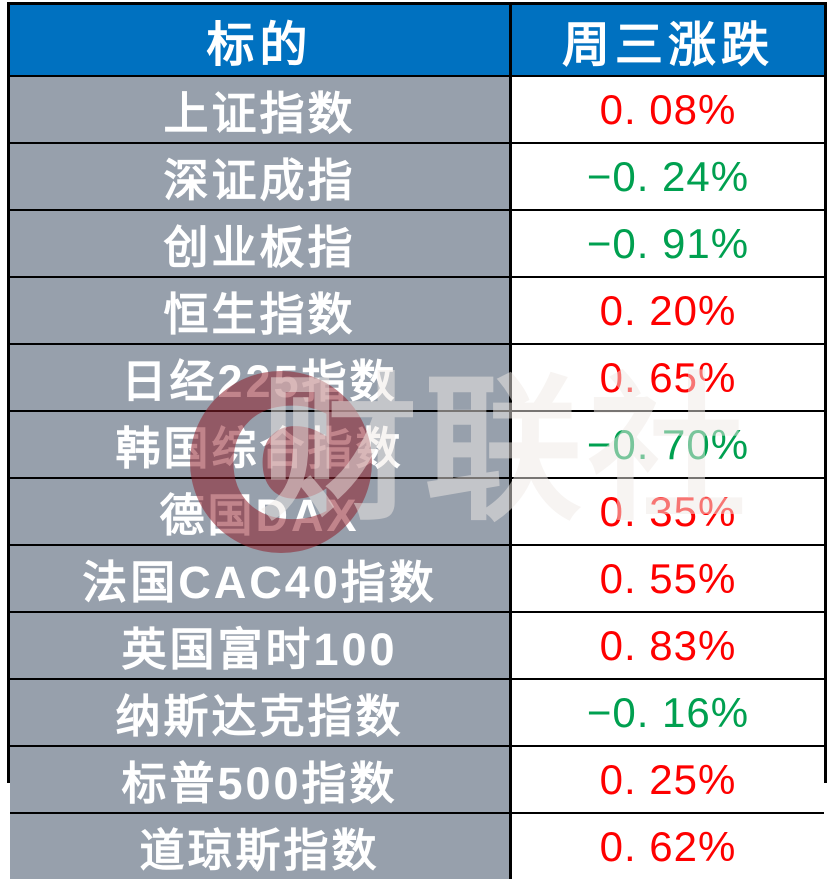 The width and height of the screenshot is (835, 879). Describe the element at coordinates (666, 444) in the screenshot. I see `index-change-value: −0. 70%` at that location.